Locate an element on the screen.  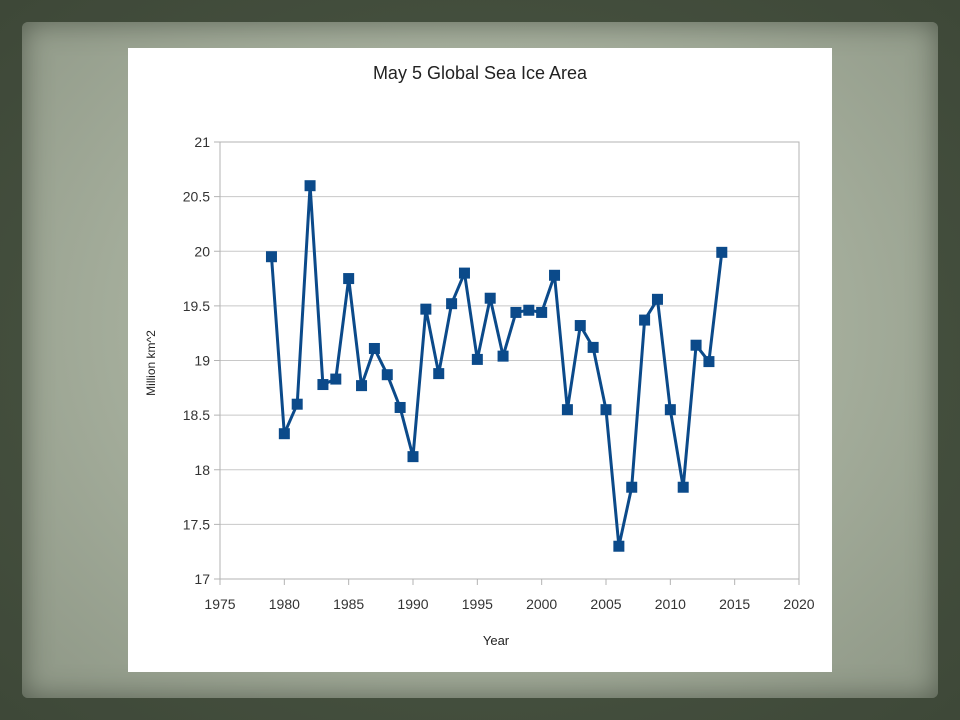
data-point-1987 is located at coordinates (374, 348).